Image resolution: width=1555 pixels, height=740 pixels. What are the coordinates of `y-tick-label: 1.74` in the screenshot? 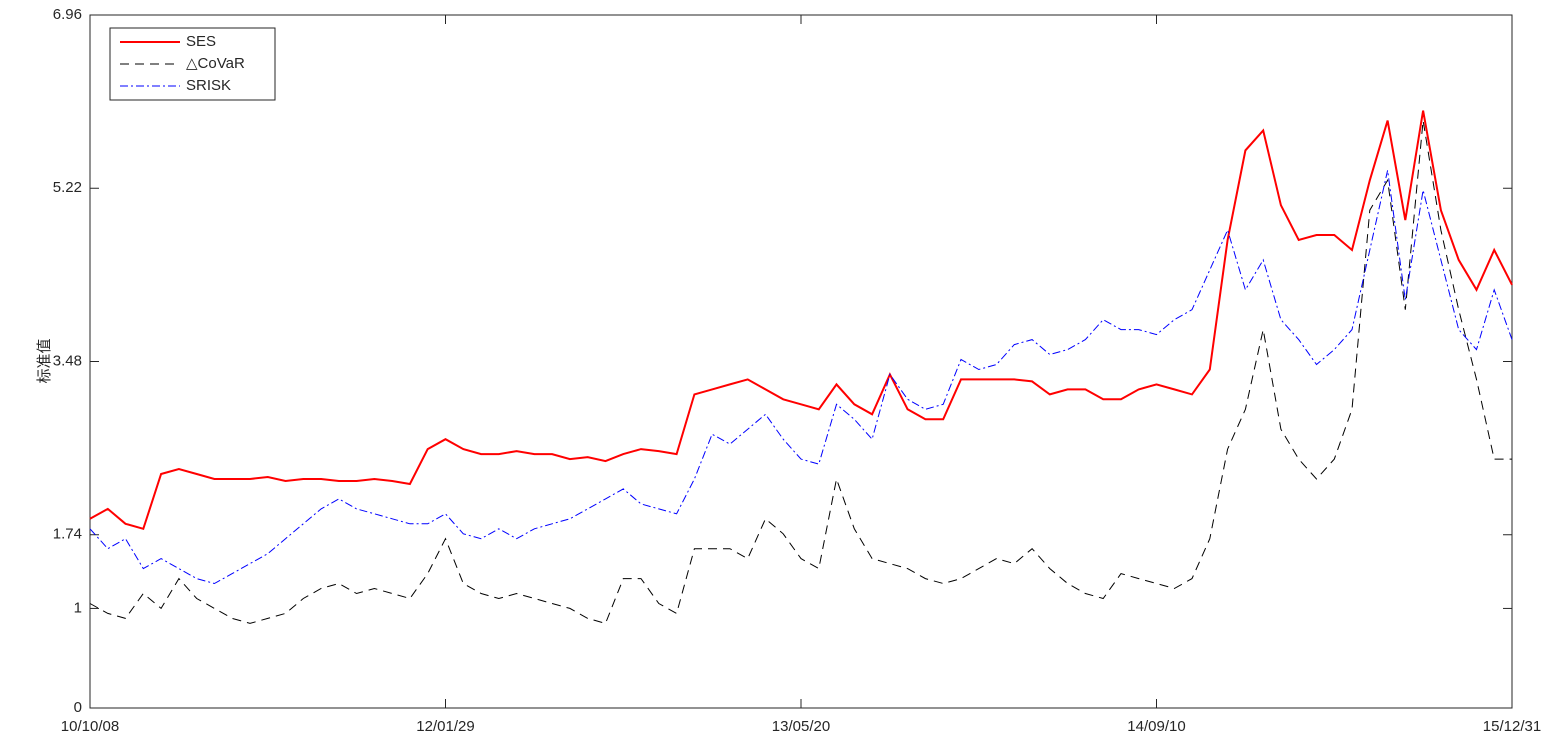 It's located at (67, 534).